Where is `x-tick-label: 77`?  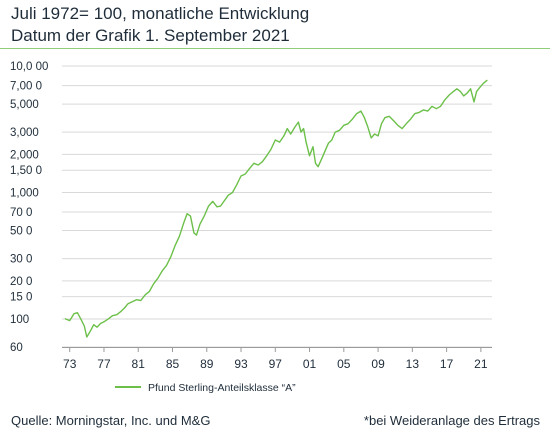
x-tick-label: 77 is located at coordinates (104, 364).